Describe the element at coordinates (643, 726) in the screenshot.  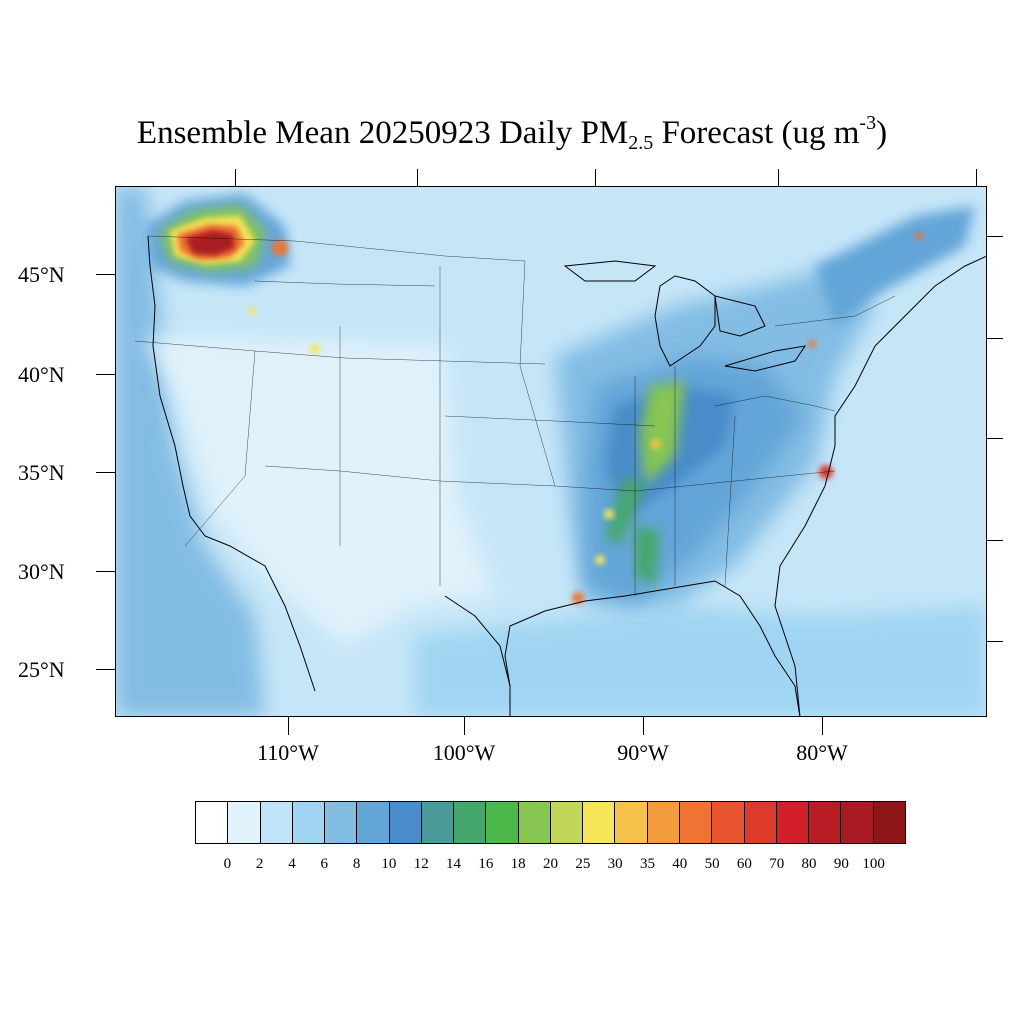
I see `lon-tick-90w` at that location.